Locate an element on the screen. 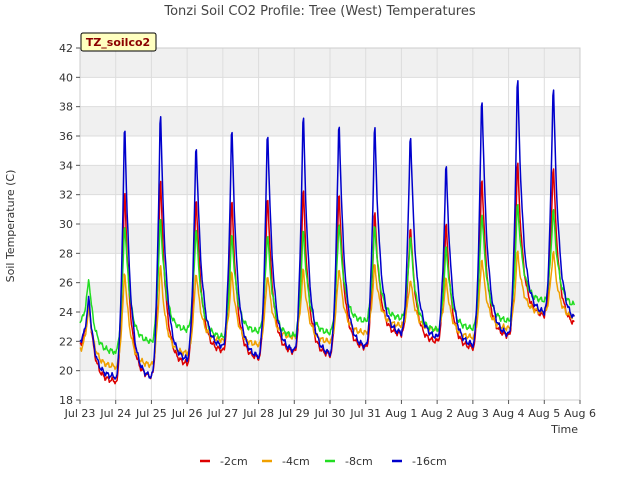 This screenshot has height=480, width=640. x-tick-label: Aug 2 is located at coordinates (437, 413).